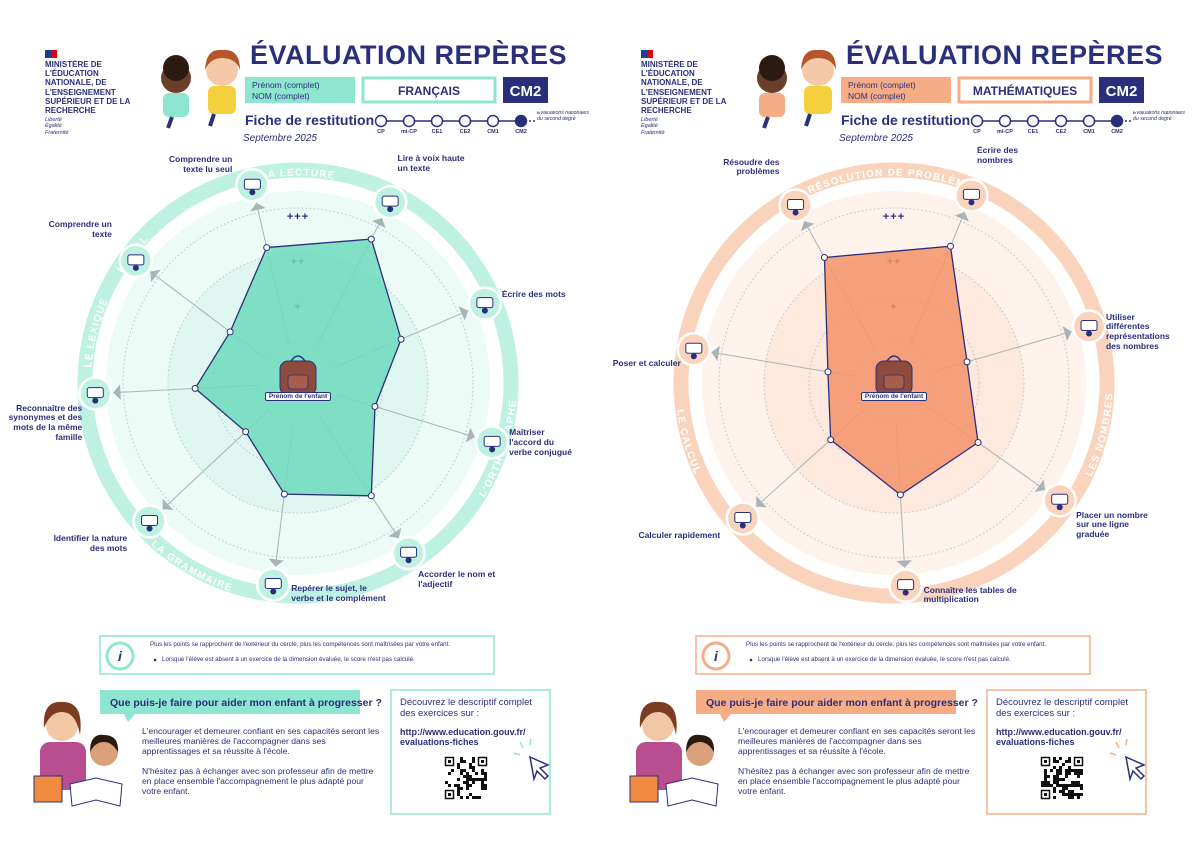  I want to click on backpack-pocket, so click(894, 382).